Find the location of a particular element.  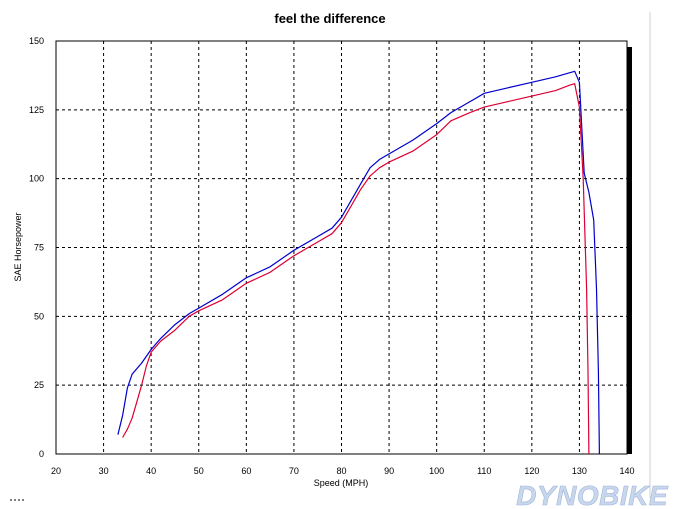

dynobike-logo: DYNOBIKE is located at coordinates (592, 494).